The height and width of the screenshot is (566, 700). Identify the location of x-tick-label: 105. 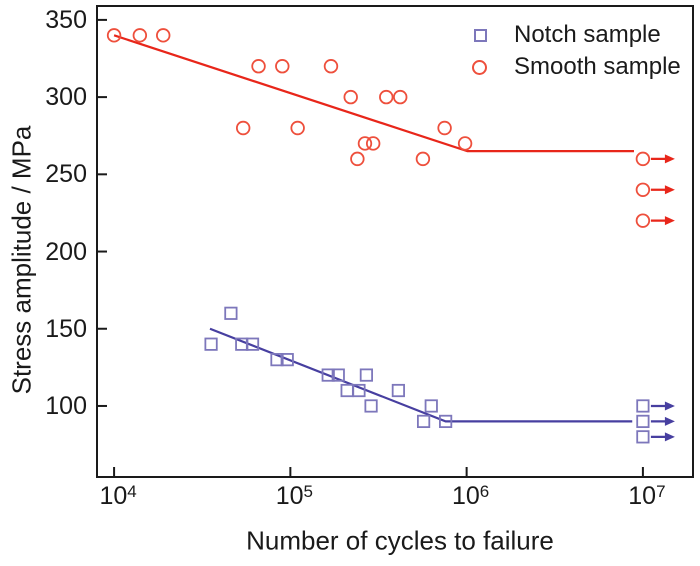
(294, 496).